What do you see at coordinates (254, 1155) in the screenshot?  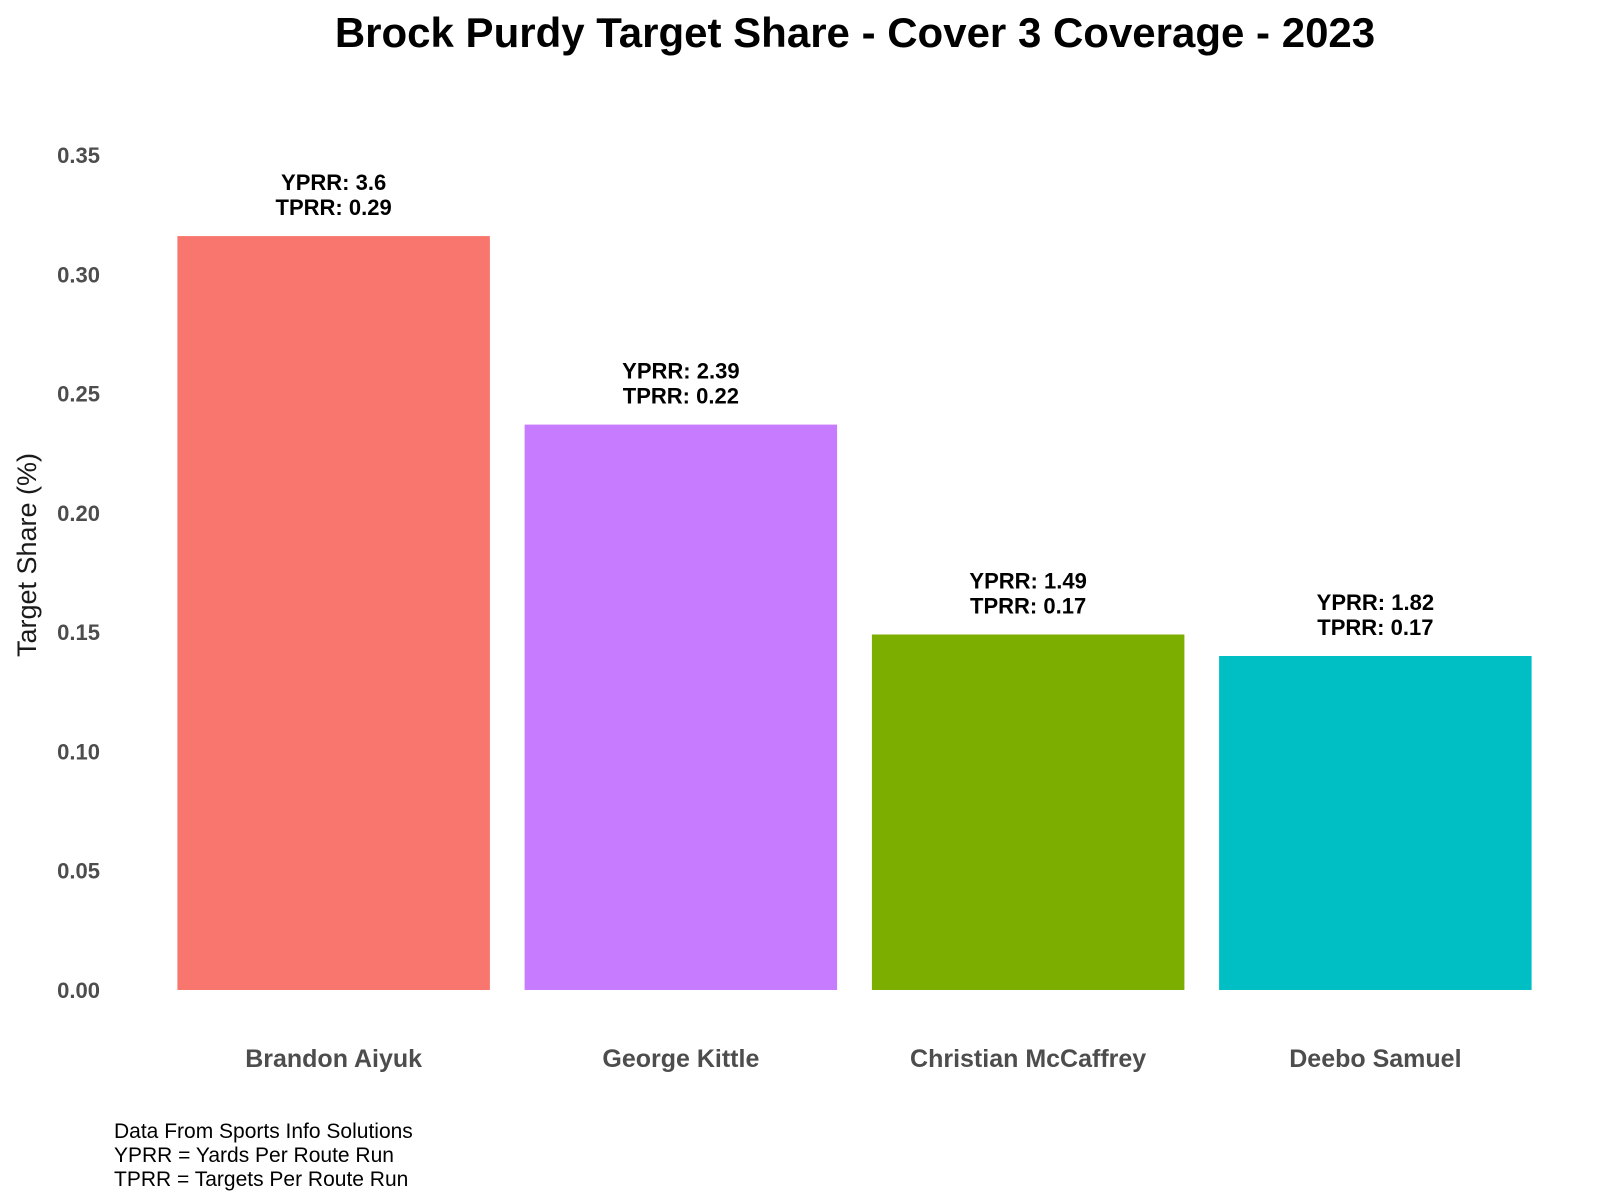 I see `caption-line: YPRR = Yards Per Route Run` at bounding box center [254, 1155].